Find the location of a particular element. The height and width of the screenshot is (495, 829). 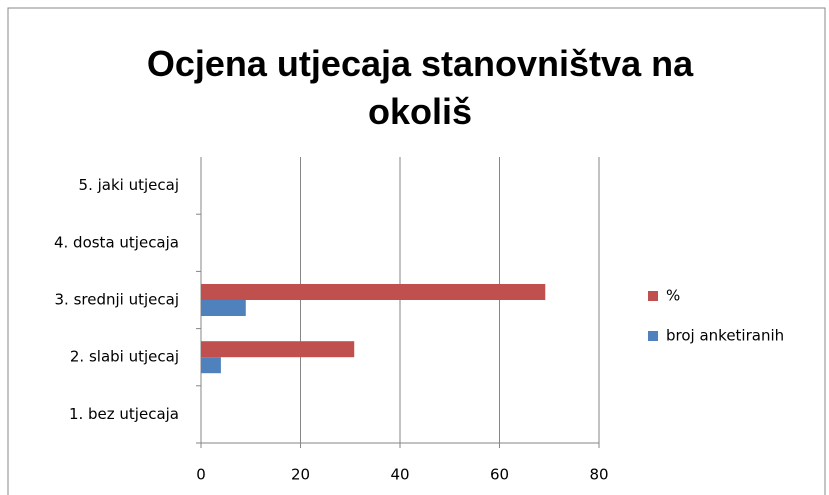

x-tick-label: 0 is located at coordinates (201, 475).